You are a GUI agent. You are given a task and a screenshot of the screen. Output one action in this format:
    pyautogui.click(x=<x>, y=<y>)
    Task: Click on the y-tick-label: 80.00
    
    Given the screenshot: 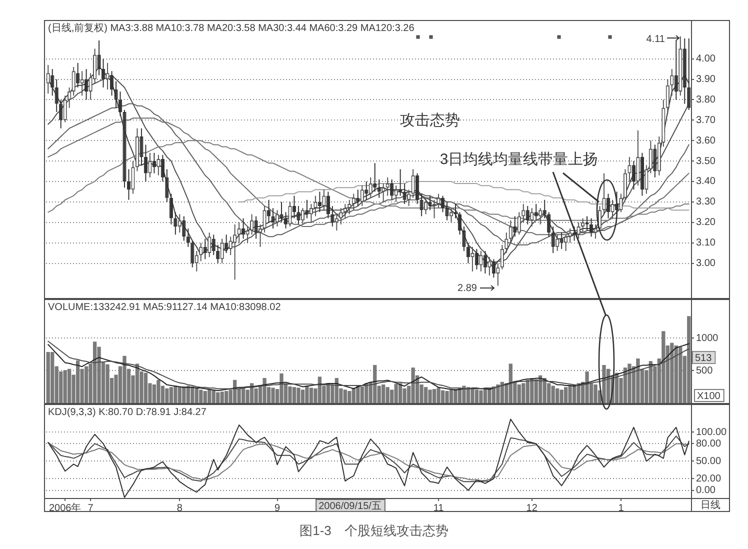 What is the action you would take?
    pyautogui.click(x=709, y=444)
    